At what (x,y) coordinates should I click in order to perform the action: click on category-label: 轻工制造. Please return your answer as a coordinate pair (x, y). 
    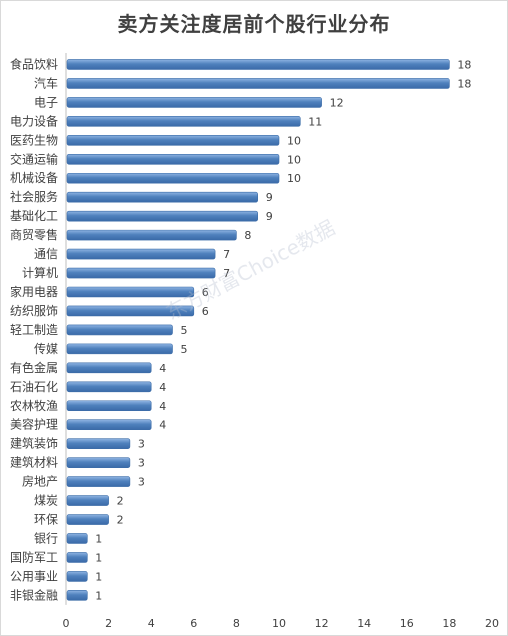
    Looking at the image, I should click on (34, 330).